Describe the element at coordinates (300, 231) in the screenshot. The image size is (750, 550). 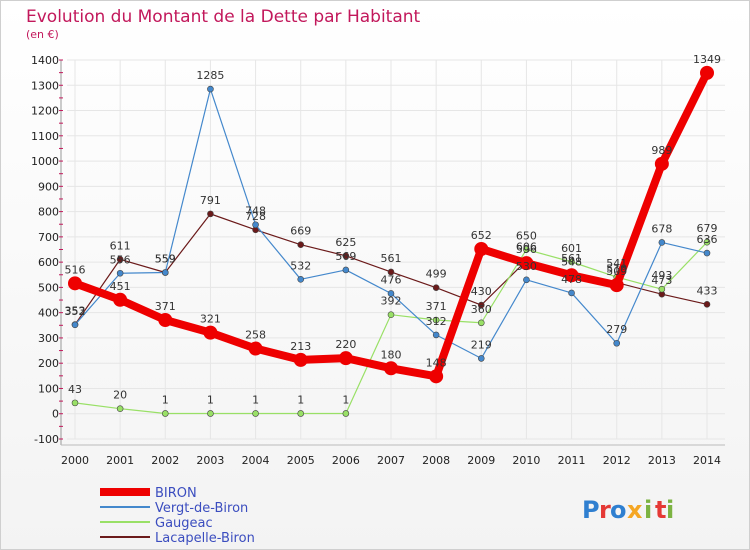
I see `data-label-Lacapelle-Biron: 669` at that location.